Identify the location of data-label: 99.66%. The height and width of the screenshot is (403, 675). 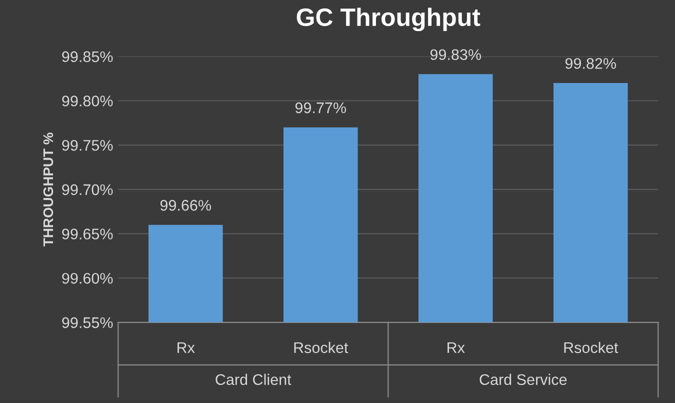
(185, 205).